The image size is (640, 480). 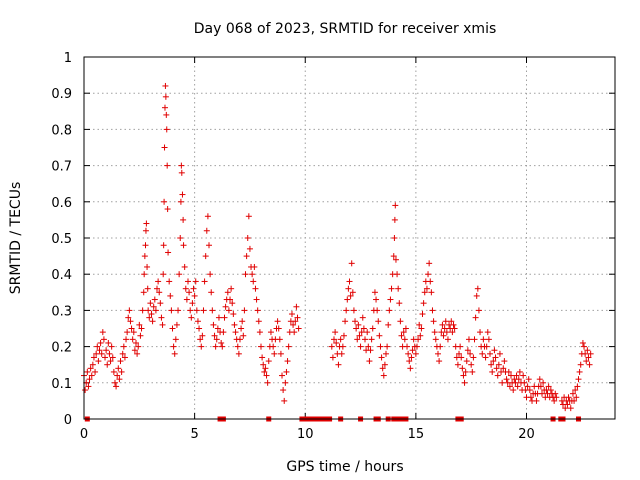 I want to click on y-tick-label: 0.5, so click(x=61, y=239).